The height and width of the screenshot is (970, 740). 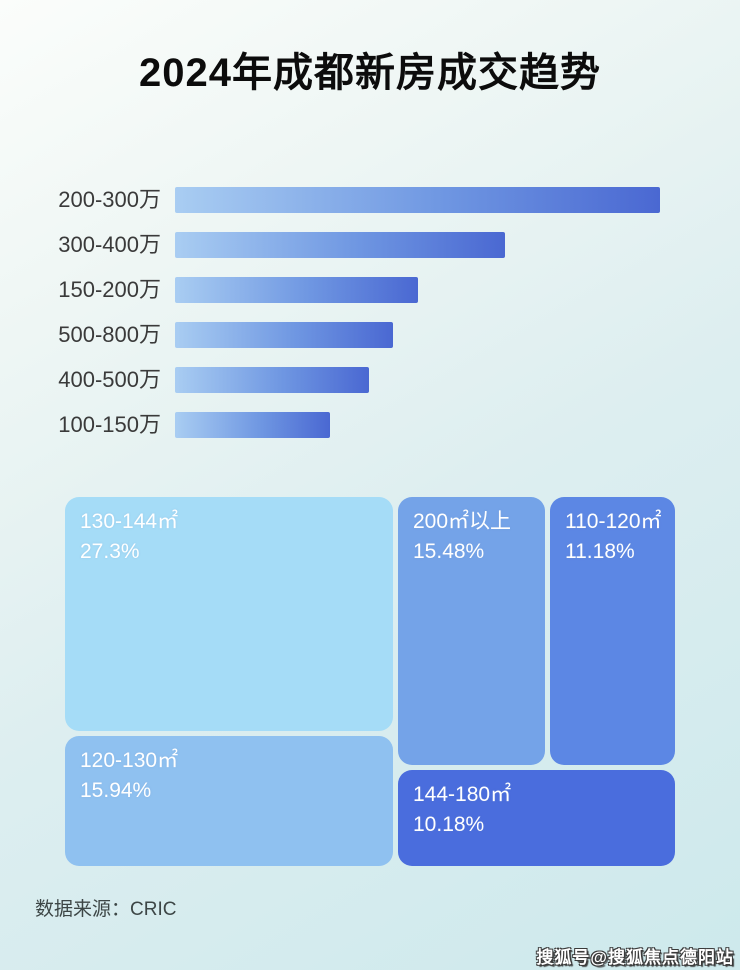 I want to click on treemap-block-value: 10.18%, so click(x=449, y=824).